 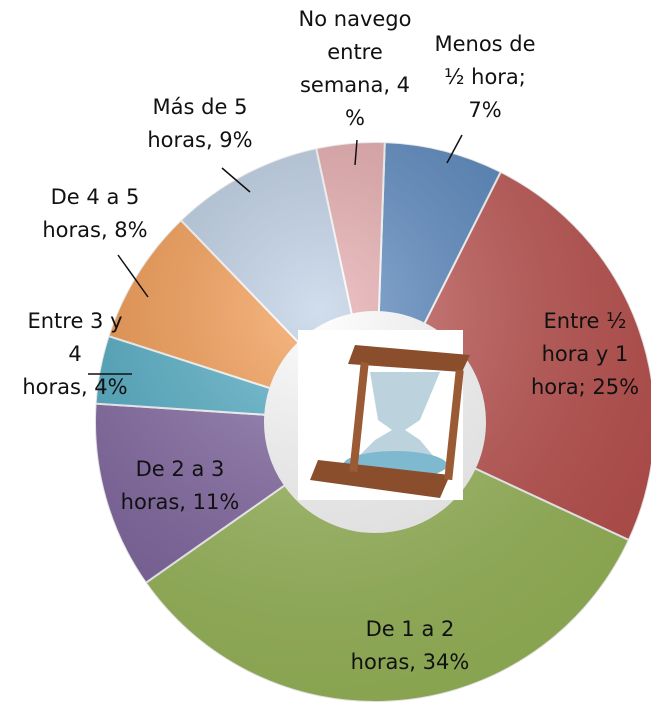 What do you see at coordinates (94, 230) in the screenshot?
I see `data-label: horas, 8%` at bounding box center [94, 230].